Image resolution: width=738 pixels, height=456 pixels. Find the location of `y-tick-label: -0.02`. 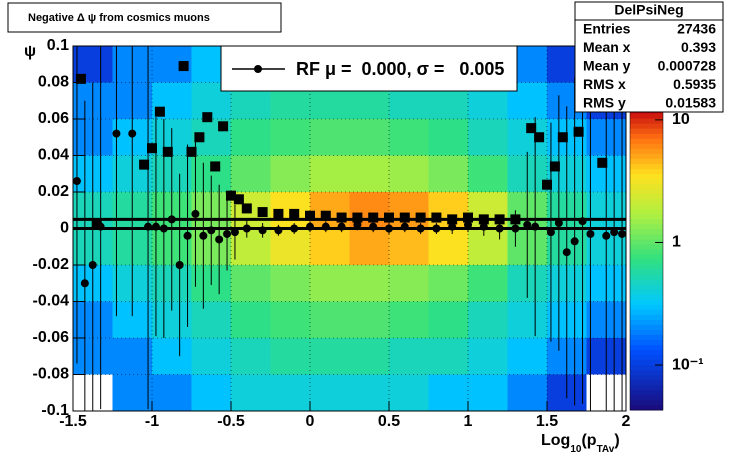

y-tick-label: -0.02 is located at coordinates (51, 264).